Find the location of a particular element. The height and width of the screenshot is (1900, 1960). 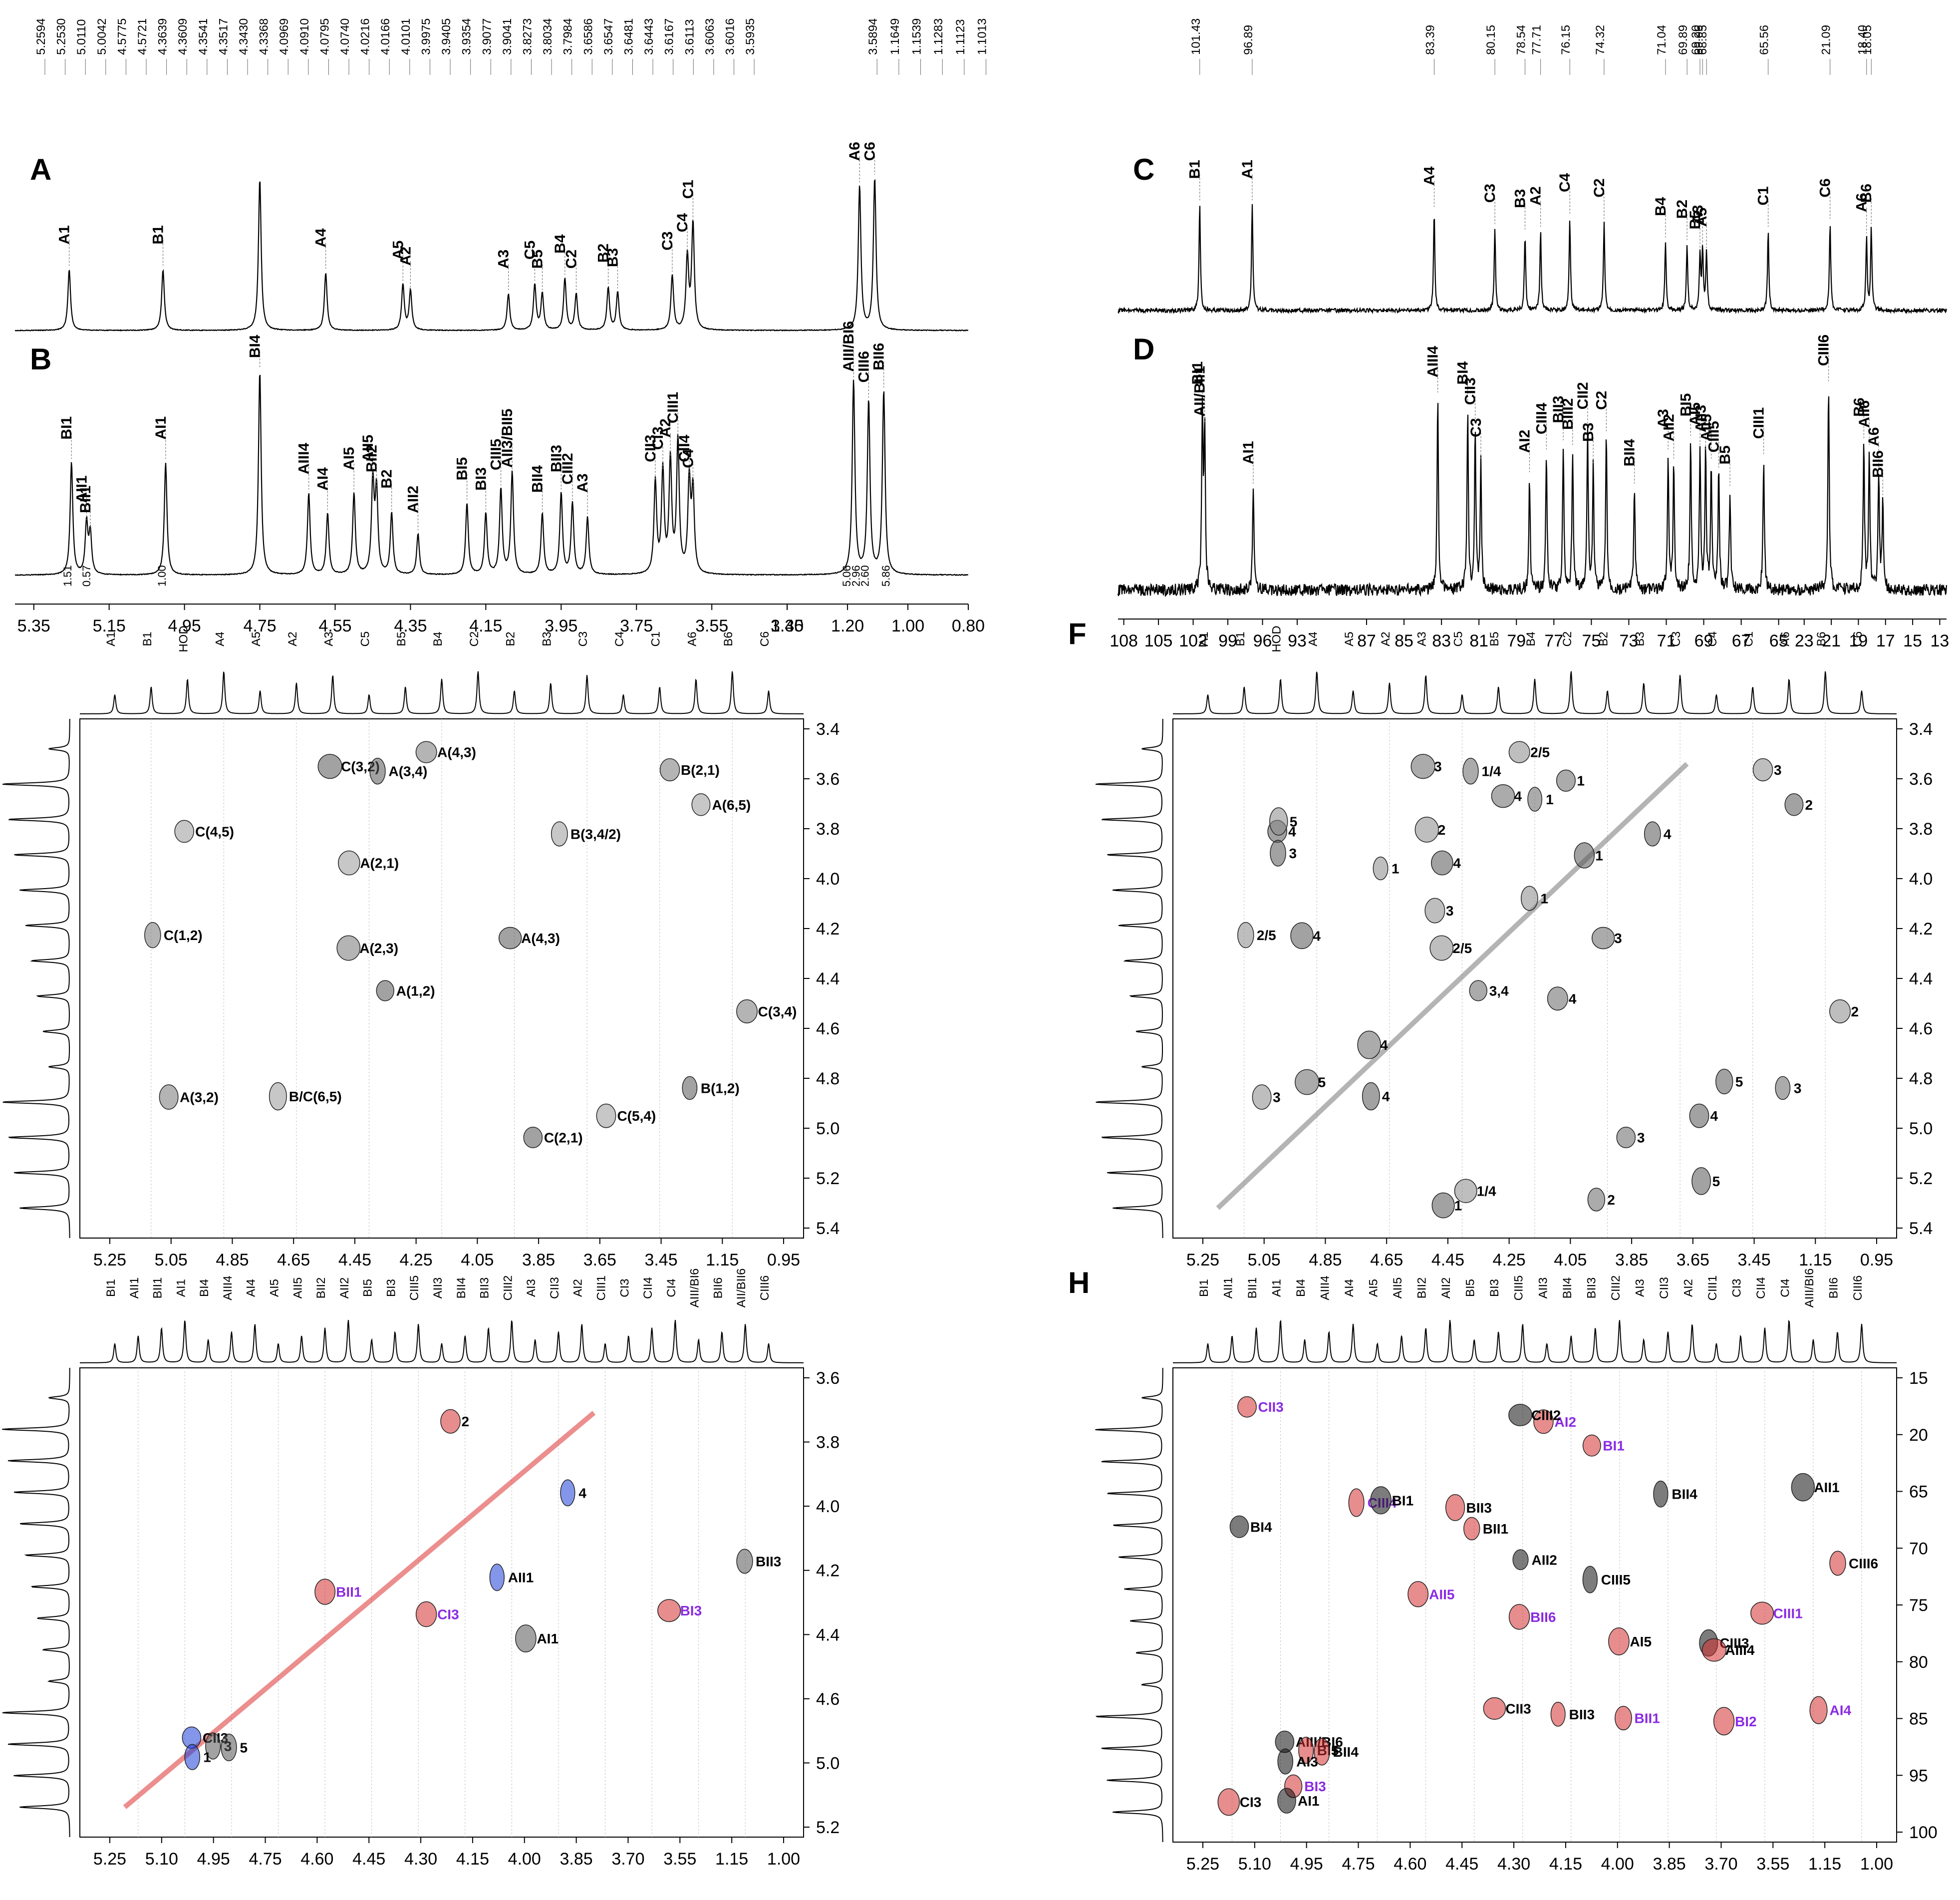

x-tick-label: 4.30 is located at coordinates (420, 1859).